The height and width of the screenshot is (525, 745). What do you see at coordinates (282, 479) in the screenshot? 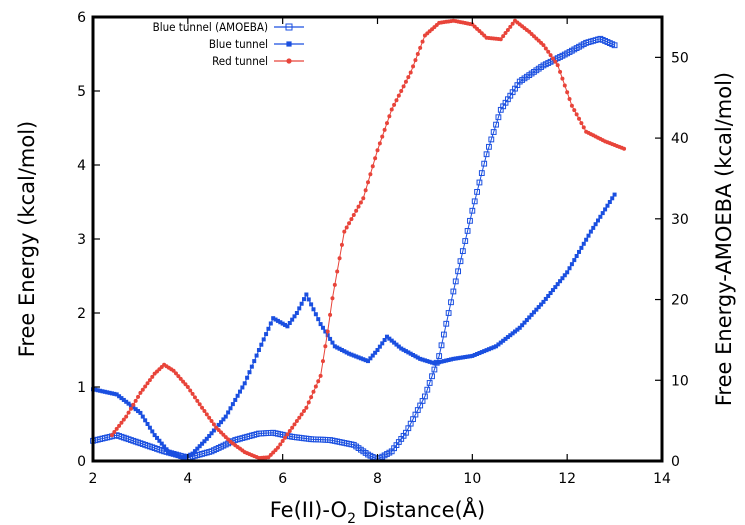
I see `x-tick-label: 6` at bounding box center [282, 479].